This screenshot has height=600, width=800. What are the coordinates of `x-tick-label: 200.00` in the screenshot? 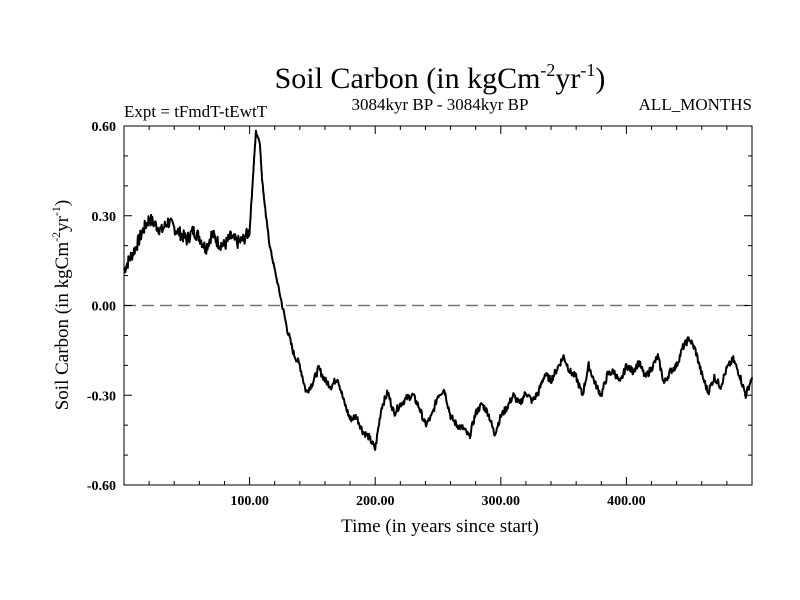 It's located at (375, 501).